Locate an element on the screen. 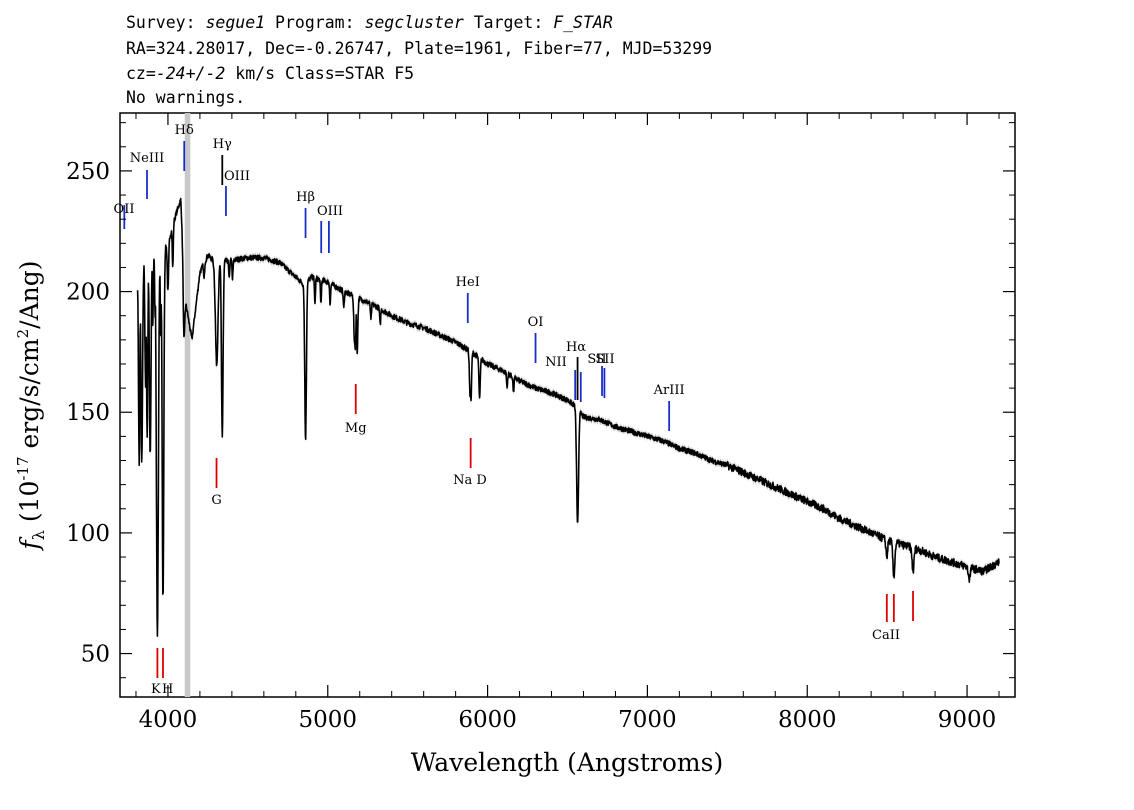  emission-label-3: Hγ is located at coordinates (222, 144).